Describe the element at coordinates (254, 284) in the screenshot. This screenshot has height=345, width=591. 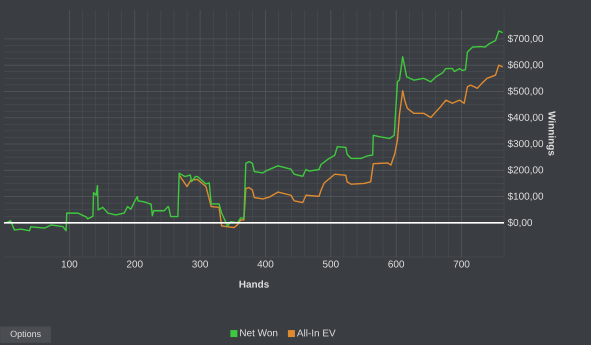
I see `x-axis-title: Hands` at that location.